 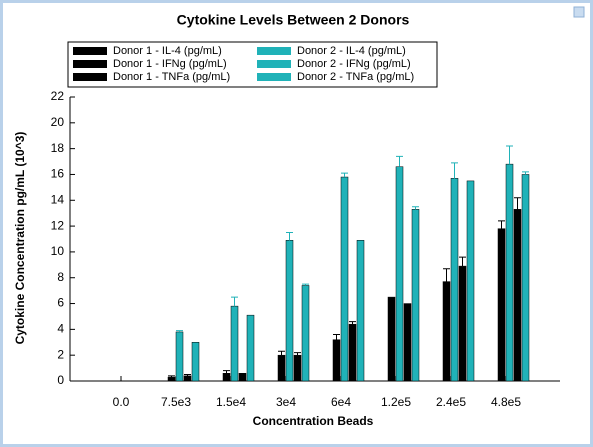 What do you see at coordinates (58, 122) in the screenshot?
I see `y-tick-label: 20` at bounding box center [58, 122].